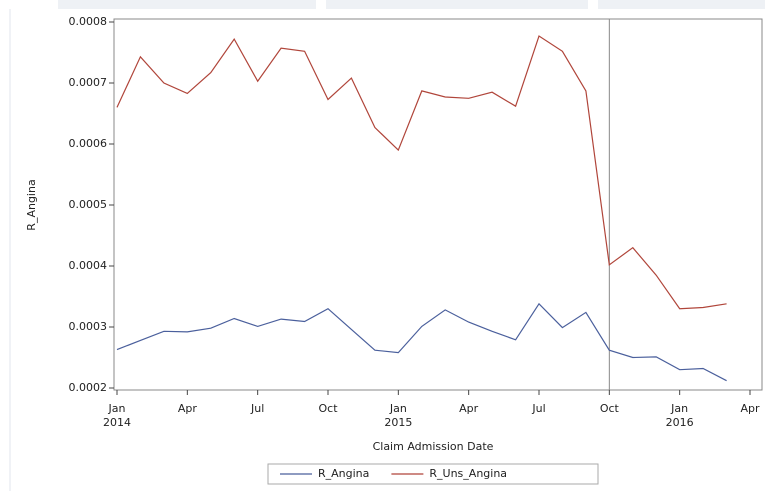 The image size is (765, 495). Describe the element at coordinates (88, 21) in the screenshot. I see `y-tick-label: 0.0008` at that location.